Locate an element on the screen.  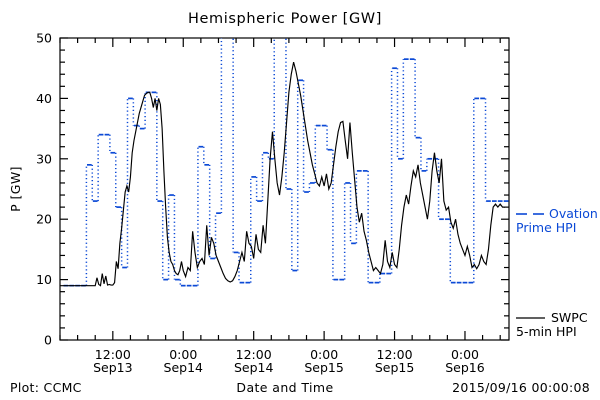
legend-swpc-label-line2: 5-min HPI is located at coordinates (546, 331).